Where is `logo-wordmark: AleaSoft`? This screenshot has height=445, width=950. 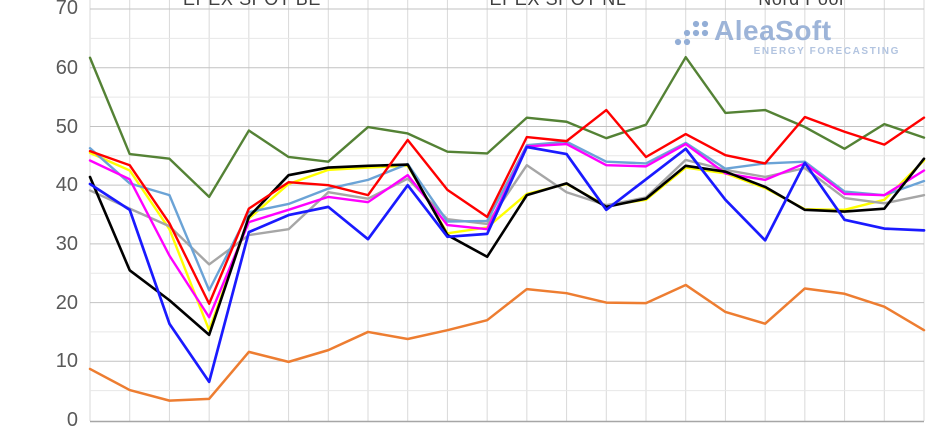 logo-wordmark: AleaSoft is located at coordinates (773, 30).